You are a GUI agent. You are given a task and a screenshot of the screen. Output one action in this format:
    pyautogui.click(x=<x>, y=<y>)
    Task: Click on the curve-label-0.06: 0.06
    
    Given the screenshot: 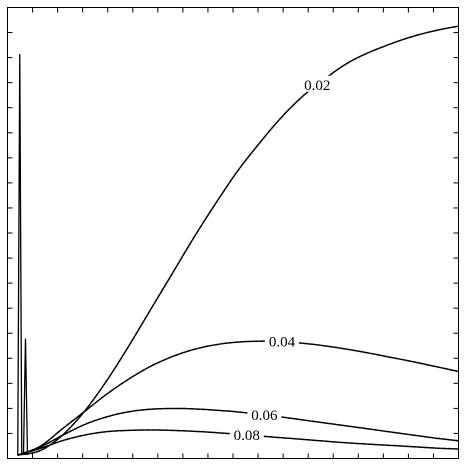 What is the action you would take?
    pyautogui.click(x=264, y=416)
    